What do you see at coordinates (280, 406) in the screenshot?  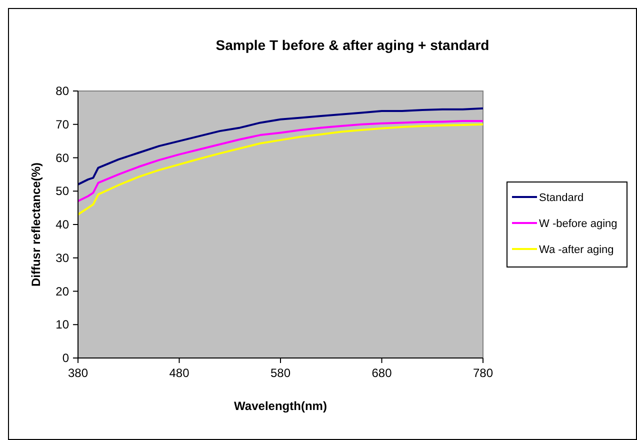 I see `x-axis-title: Wavelength(nm)` at bounding box center [280, 406].